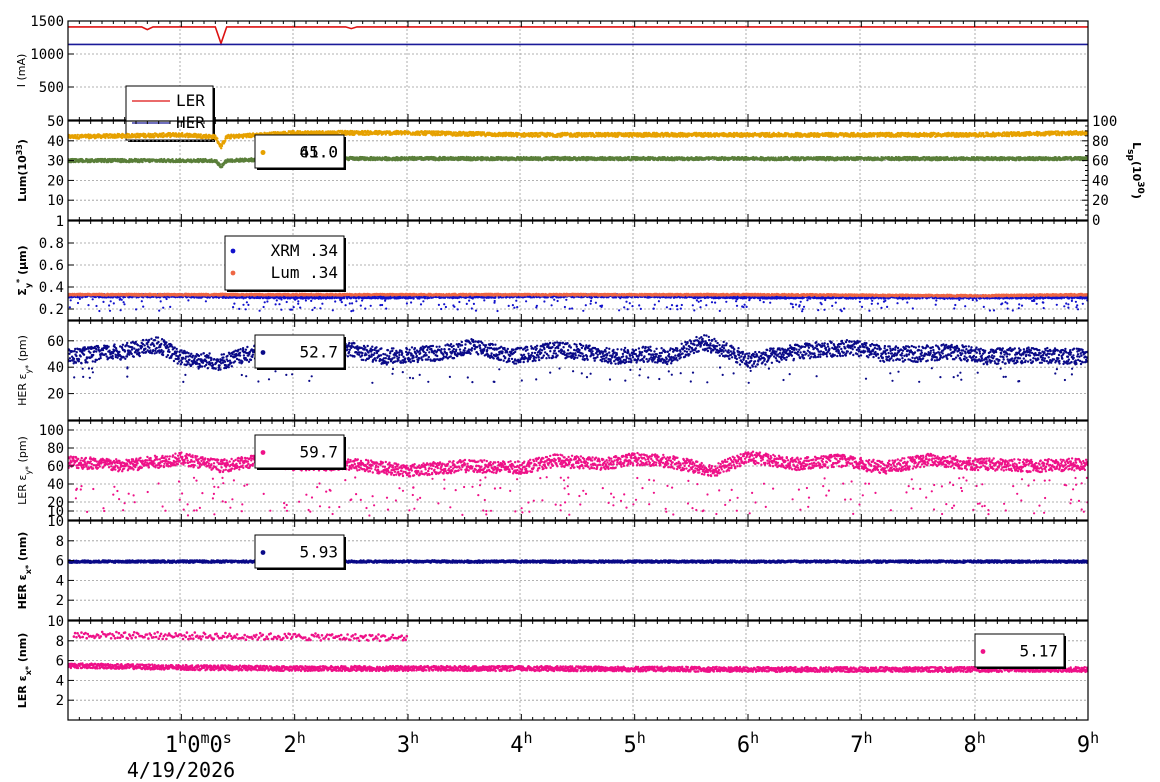 The height and width of the screenshot is (782, 1160). Describe the element at coordinates (47, 55) in the screenshot. I see `y-tick-label: 1000` at that location.